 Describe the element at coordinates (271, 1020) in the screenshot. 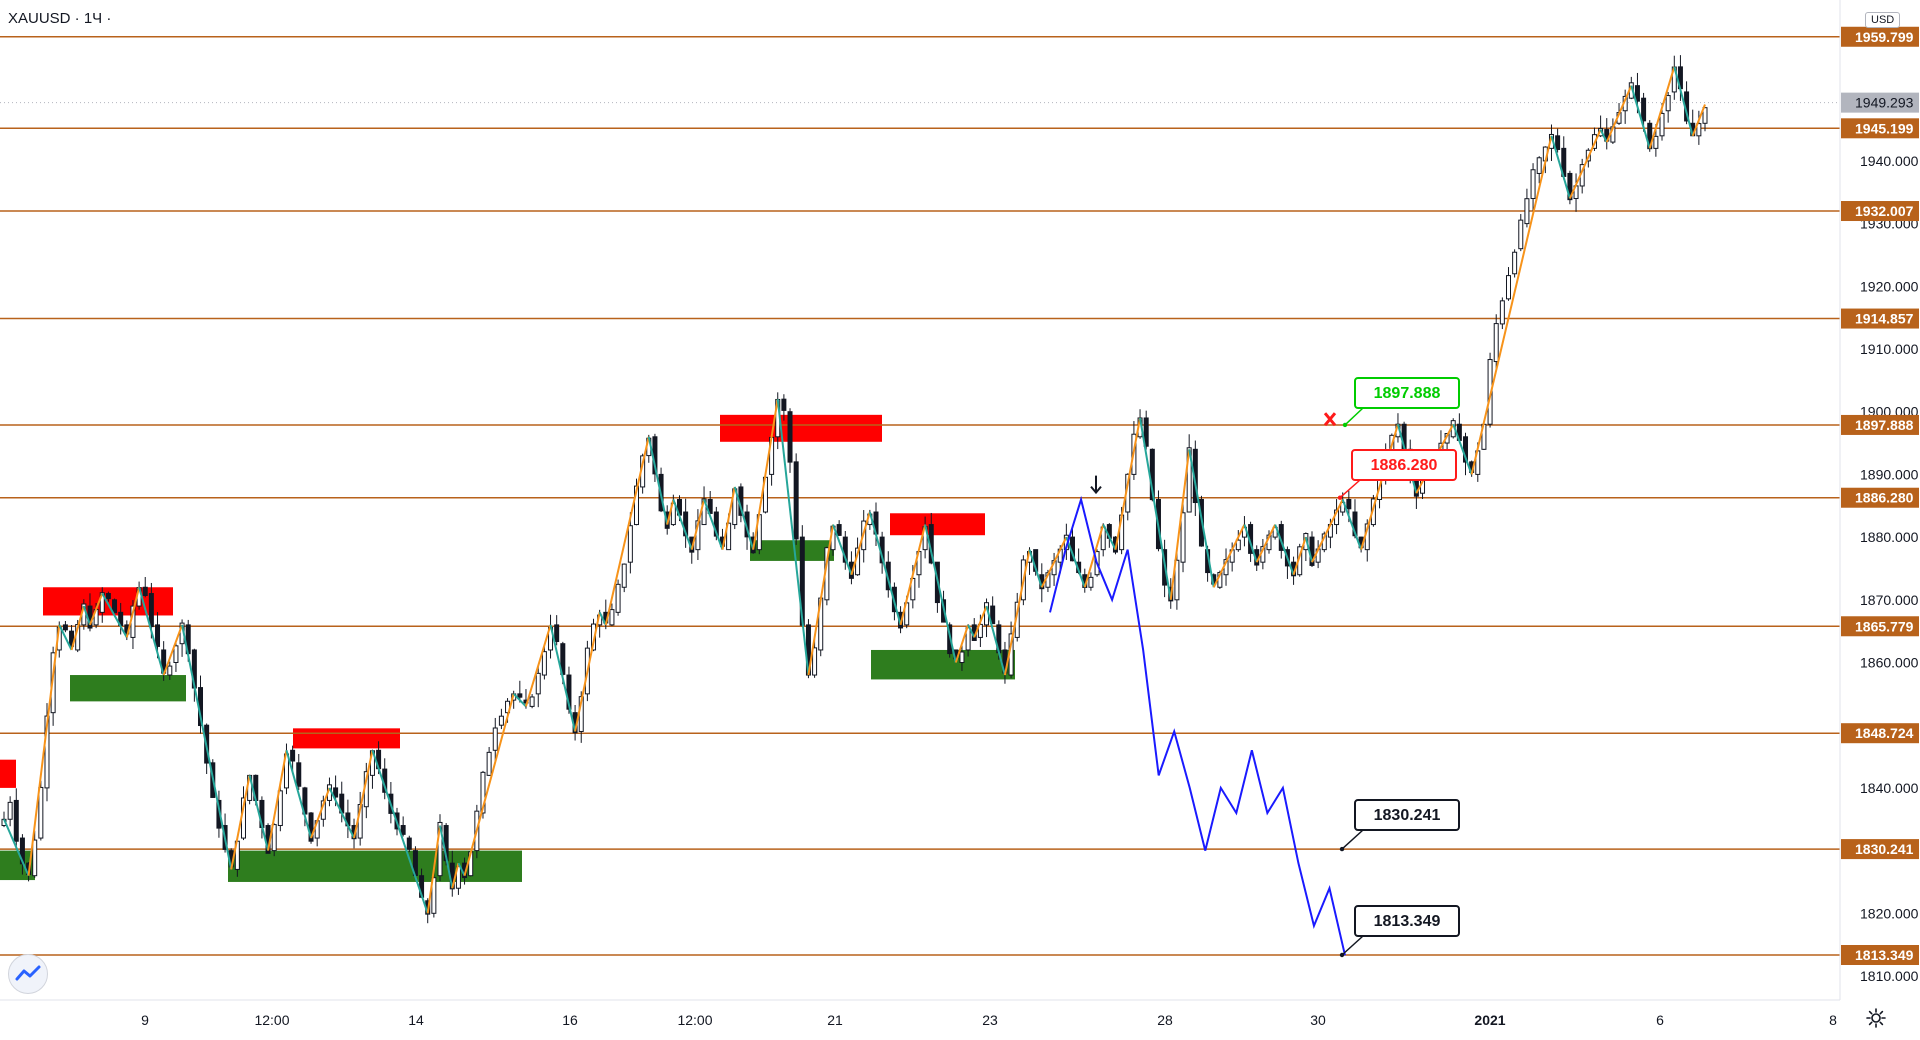

I see `time-tick-label: 12:00` at that location.